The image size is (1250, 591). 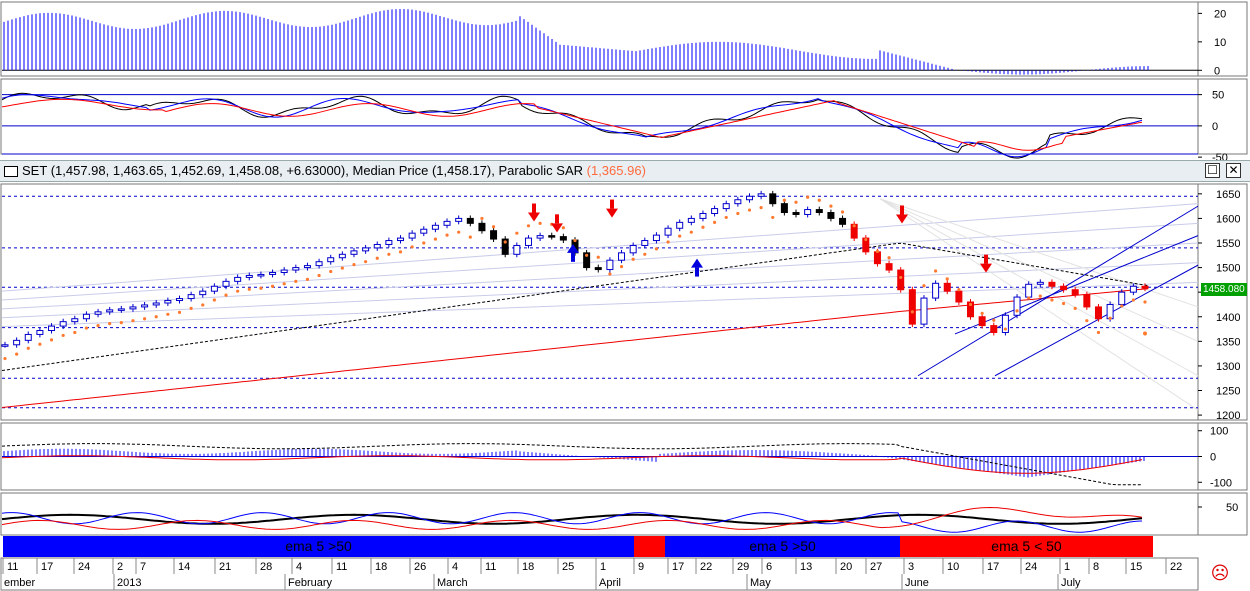 I want to click on macd-signal-upper, so click(x=571, y=464).